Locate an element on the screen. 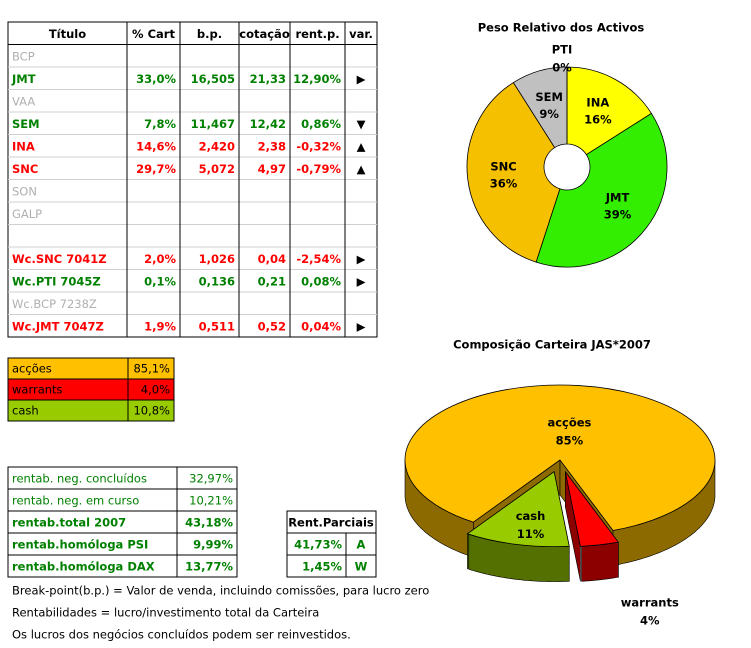 This screenshot has width=751, height=648. header-text: Rent.Parciais is located at coordinates (331, 523).